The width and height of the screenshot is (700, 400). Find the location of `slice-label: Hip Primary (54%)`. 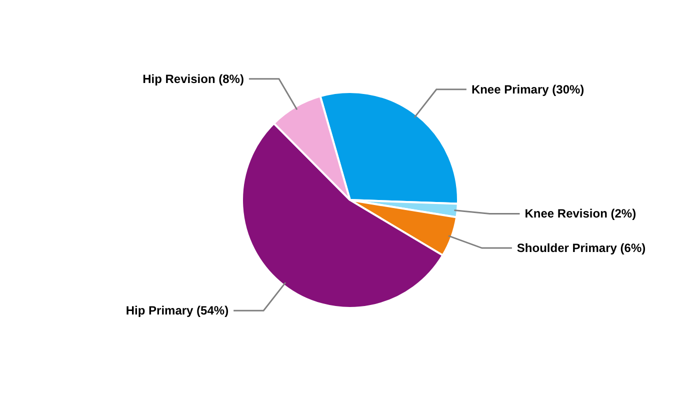

slice-label: Hip Primary (54%) is located at coordinates (177, 311).